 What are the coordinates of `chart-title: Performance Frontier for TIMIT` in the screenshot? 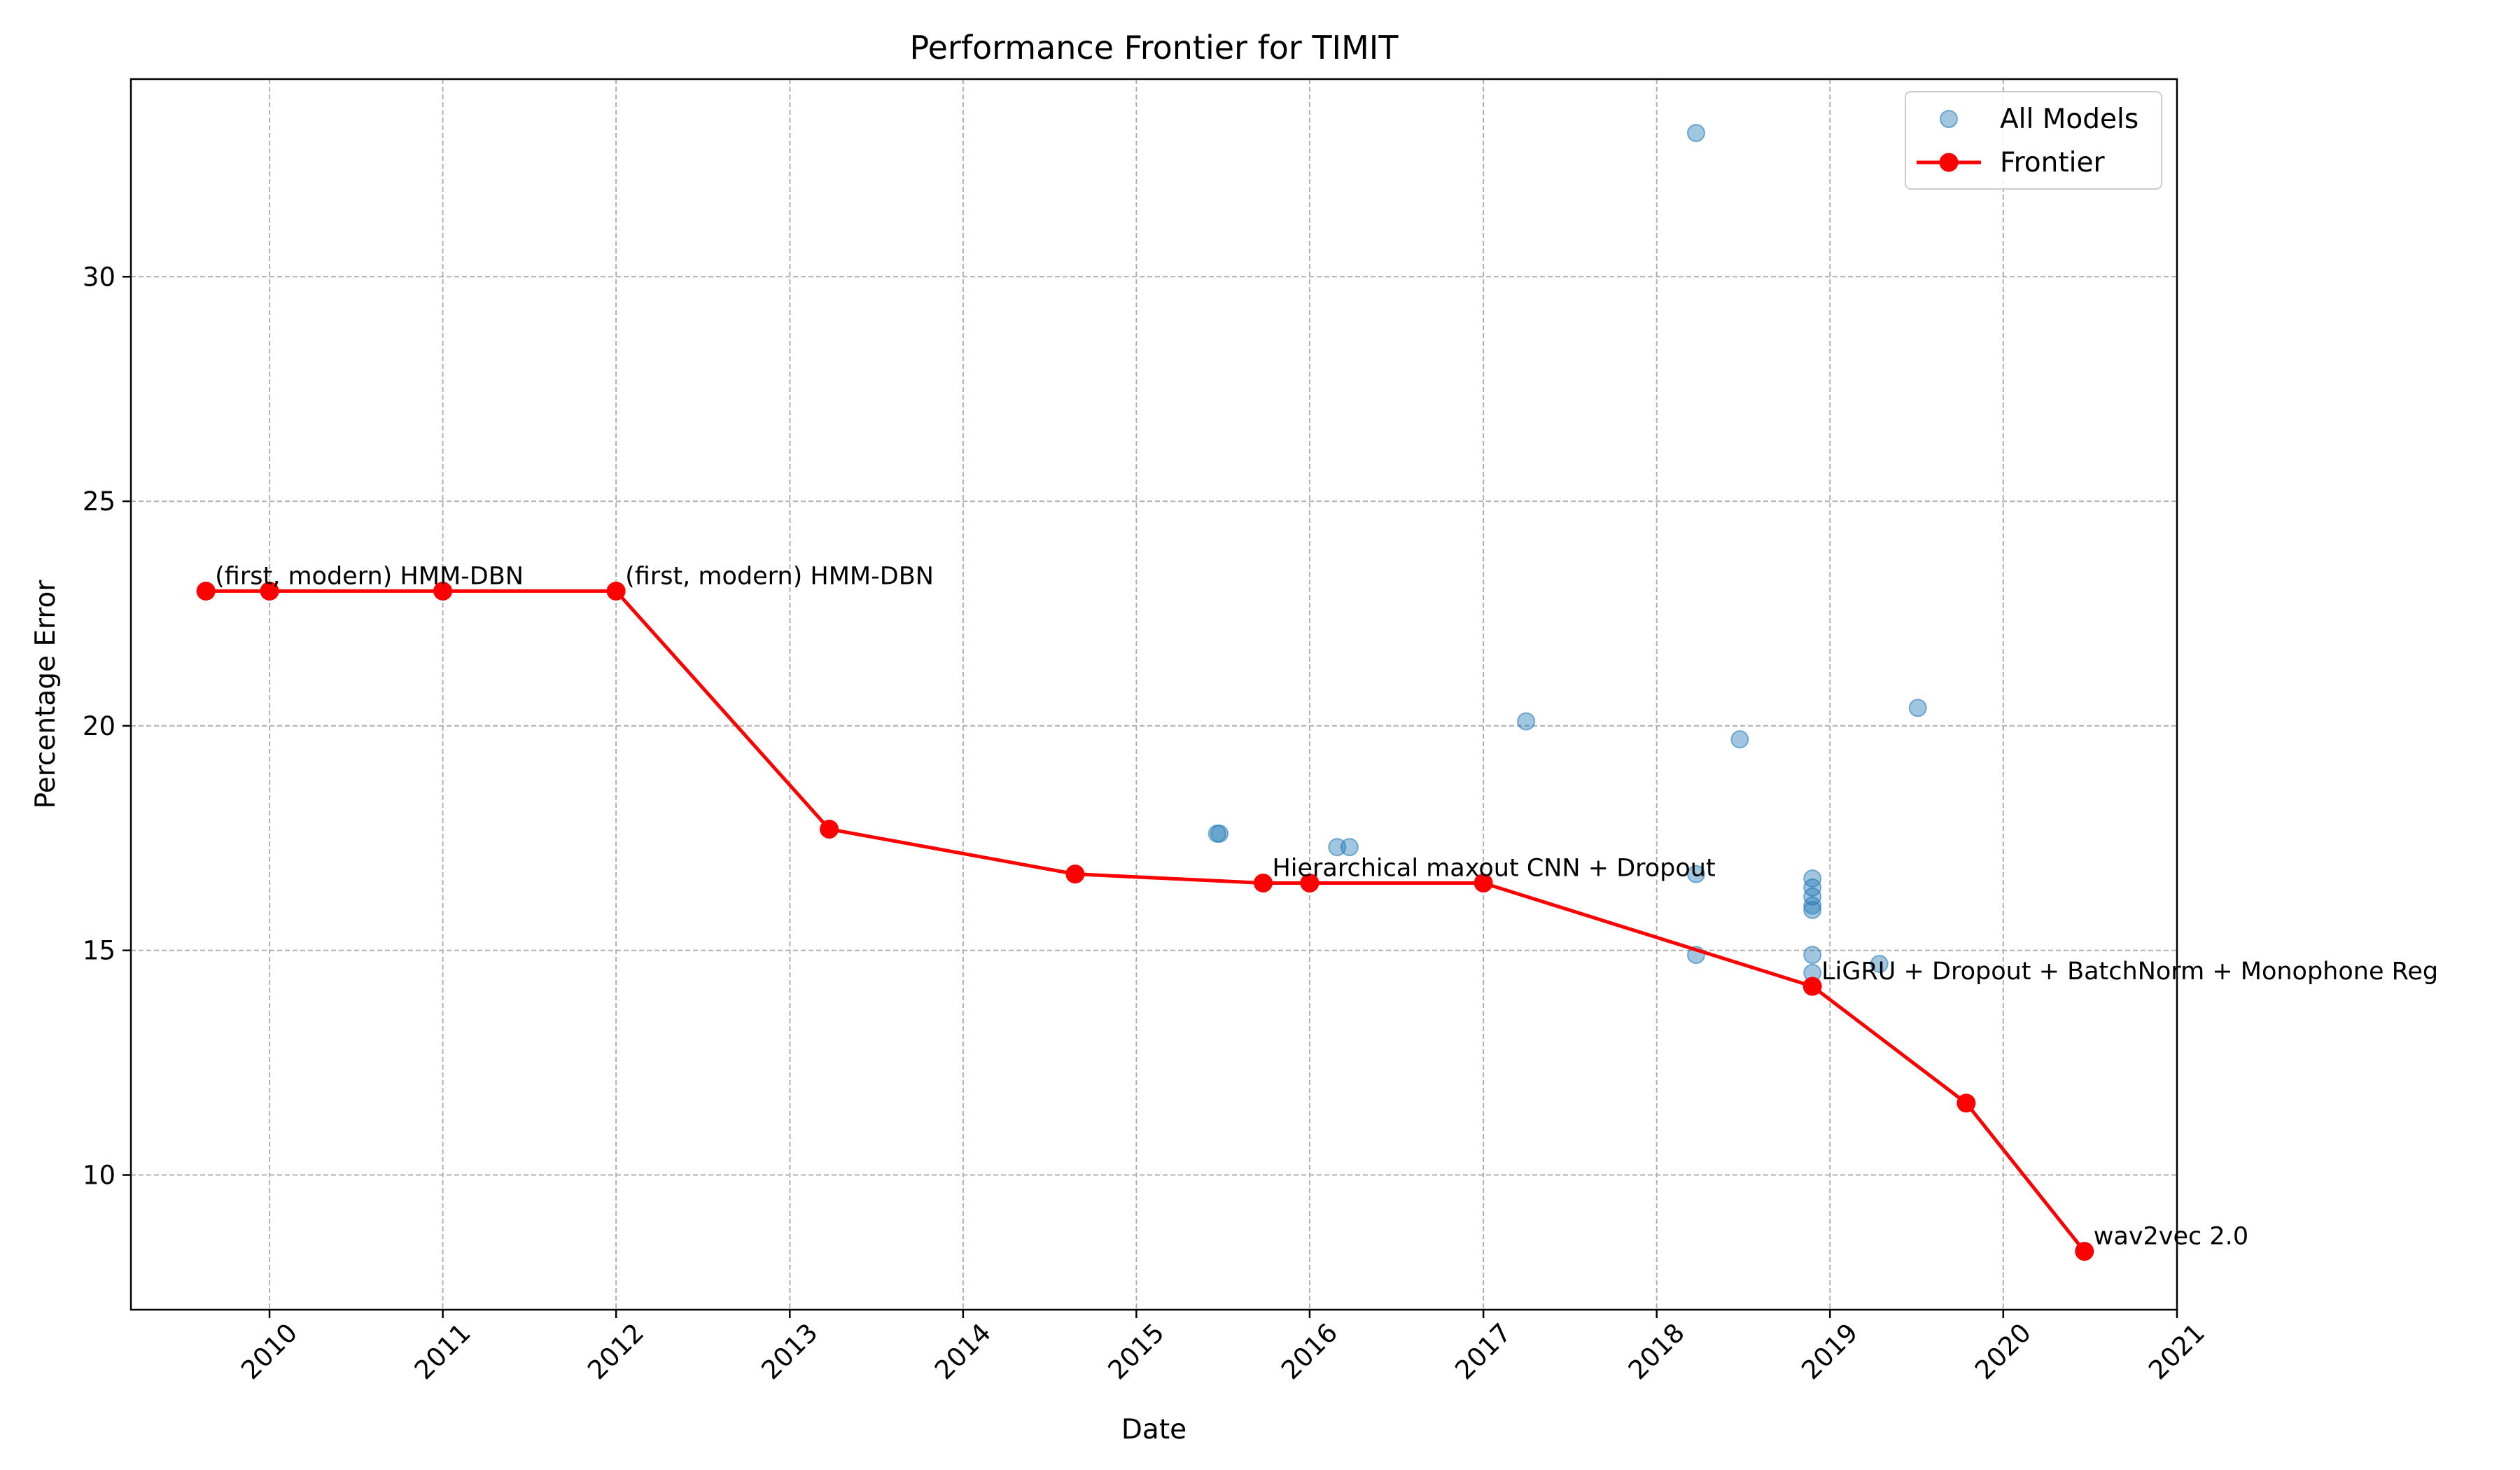 It's located at (1154, 47).